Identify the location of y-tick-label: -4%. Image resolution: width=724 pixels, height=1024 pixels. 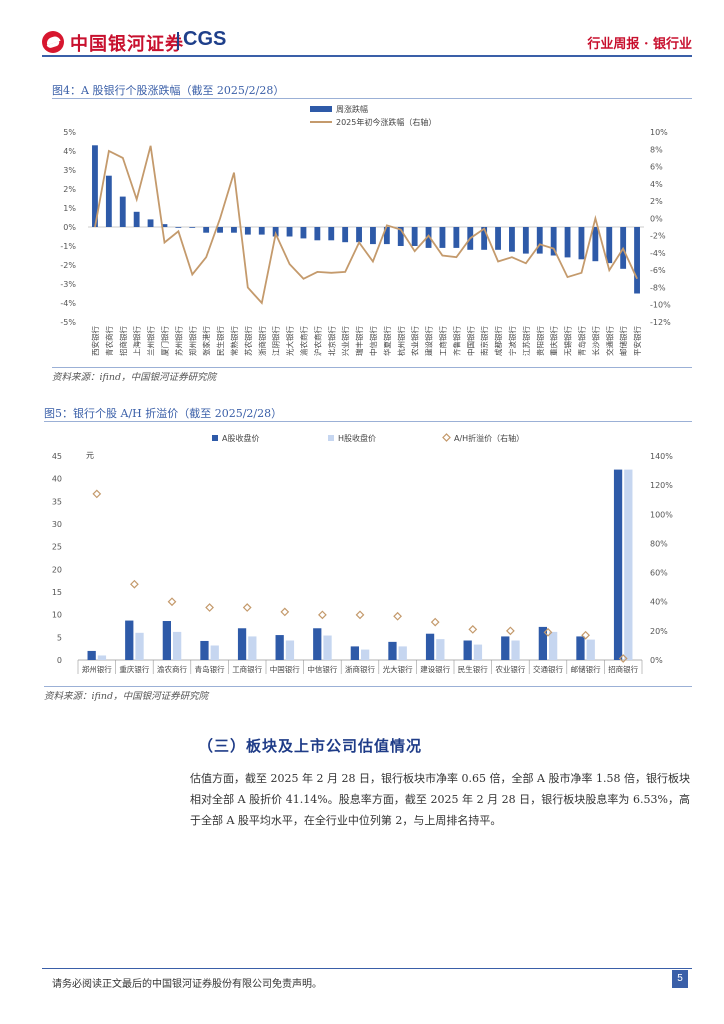
(68, 303).